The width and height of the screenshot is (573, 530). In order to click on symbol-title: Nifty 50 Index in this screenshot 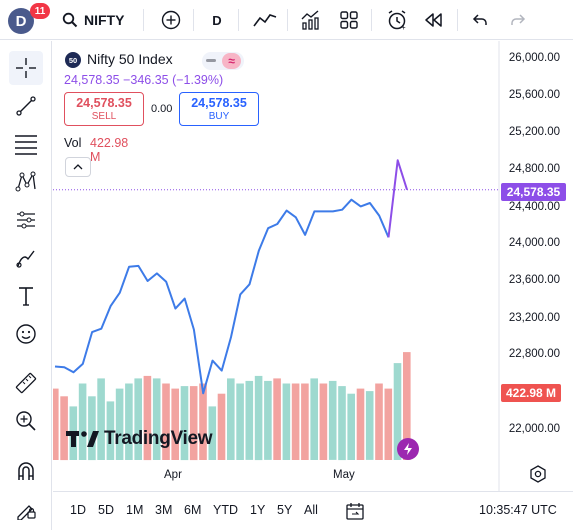, I will do `click(130, 59)`.